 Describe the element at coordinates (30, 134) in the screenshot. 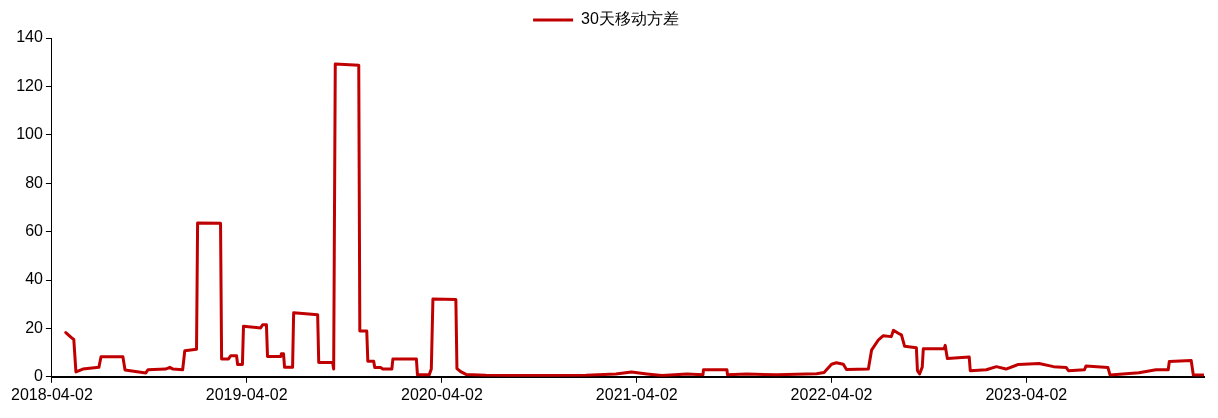

I see `y-tick-label: 100` at that location.